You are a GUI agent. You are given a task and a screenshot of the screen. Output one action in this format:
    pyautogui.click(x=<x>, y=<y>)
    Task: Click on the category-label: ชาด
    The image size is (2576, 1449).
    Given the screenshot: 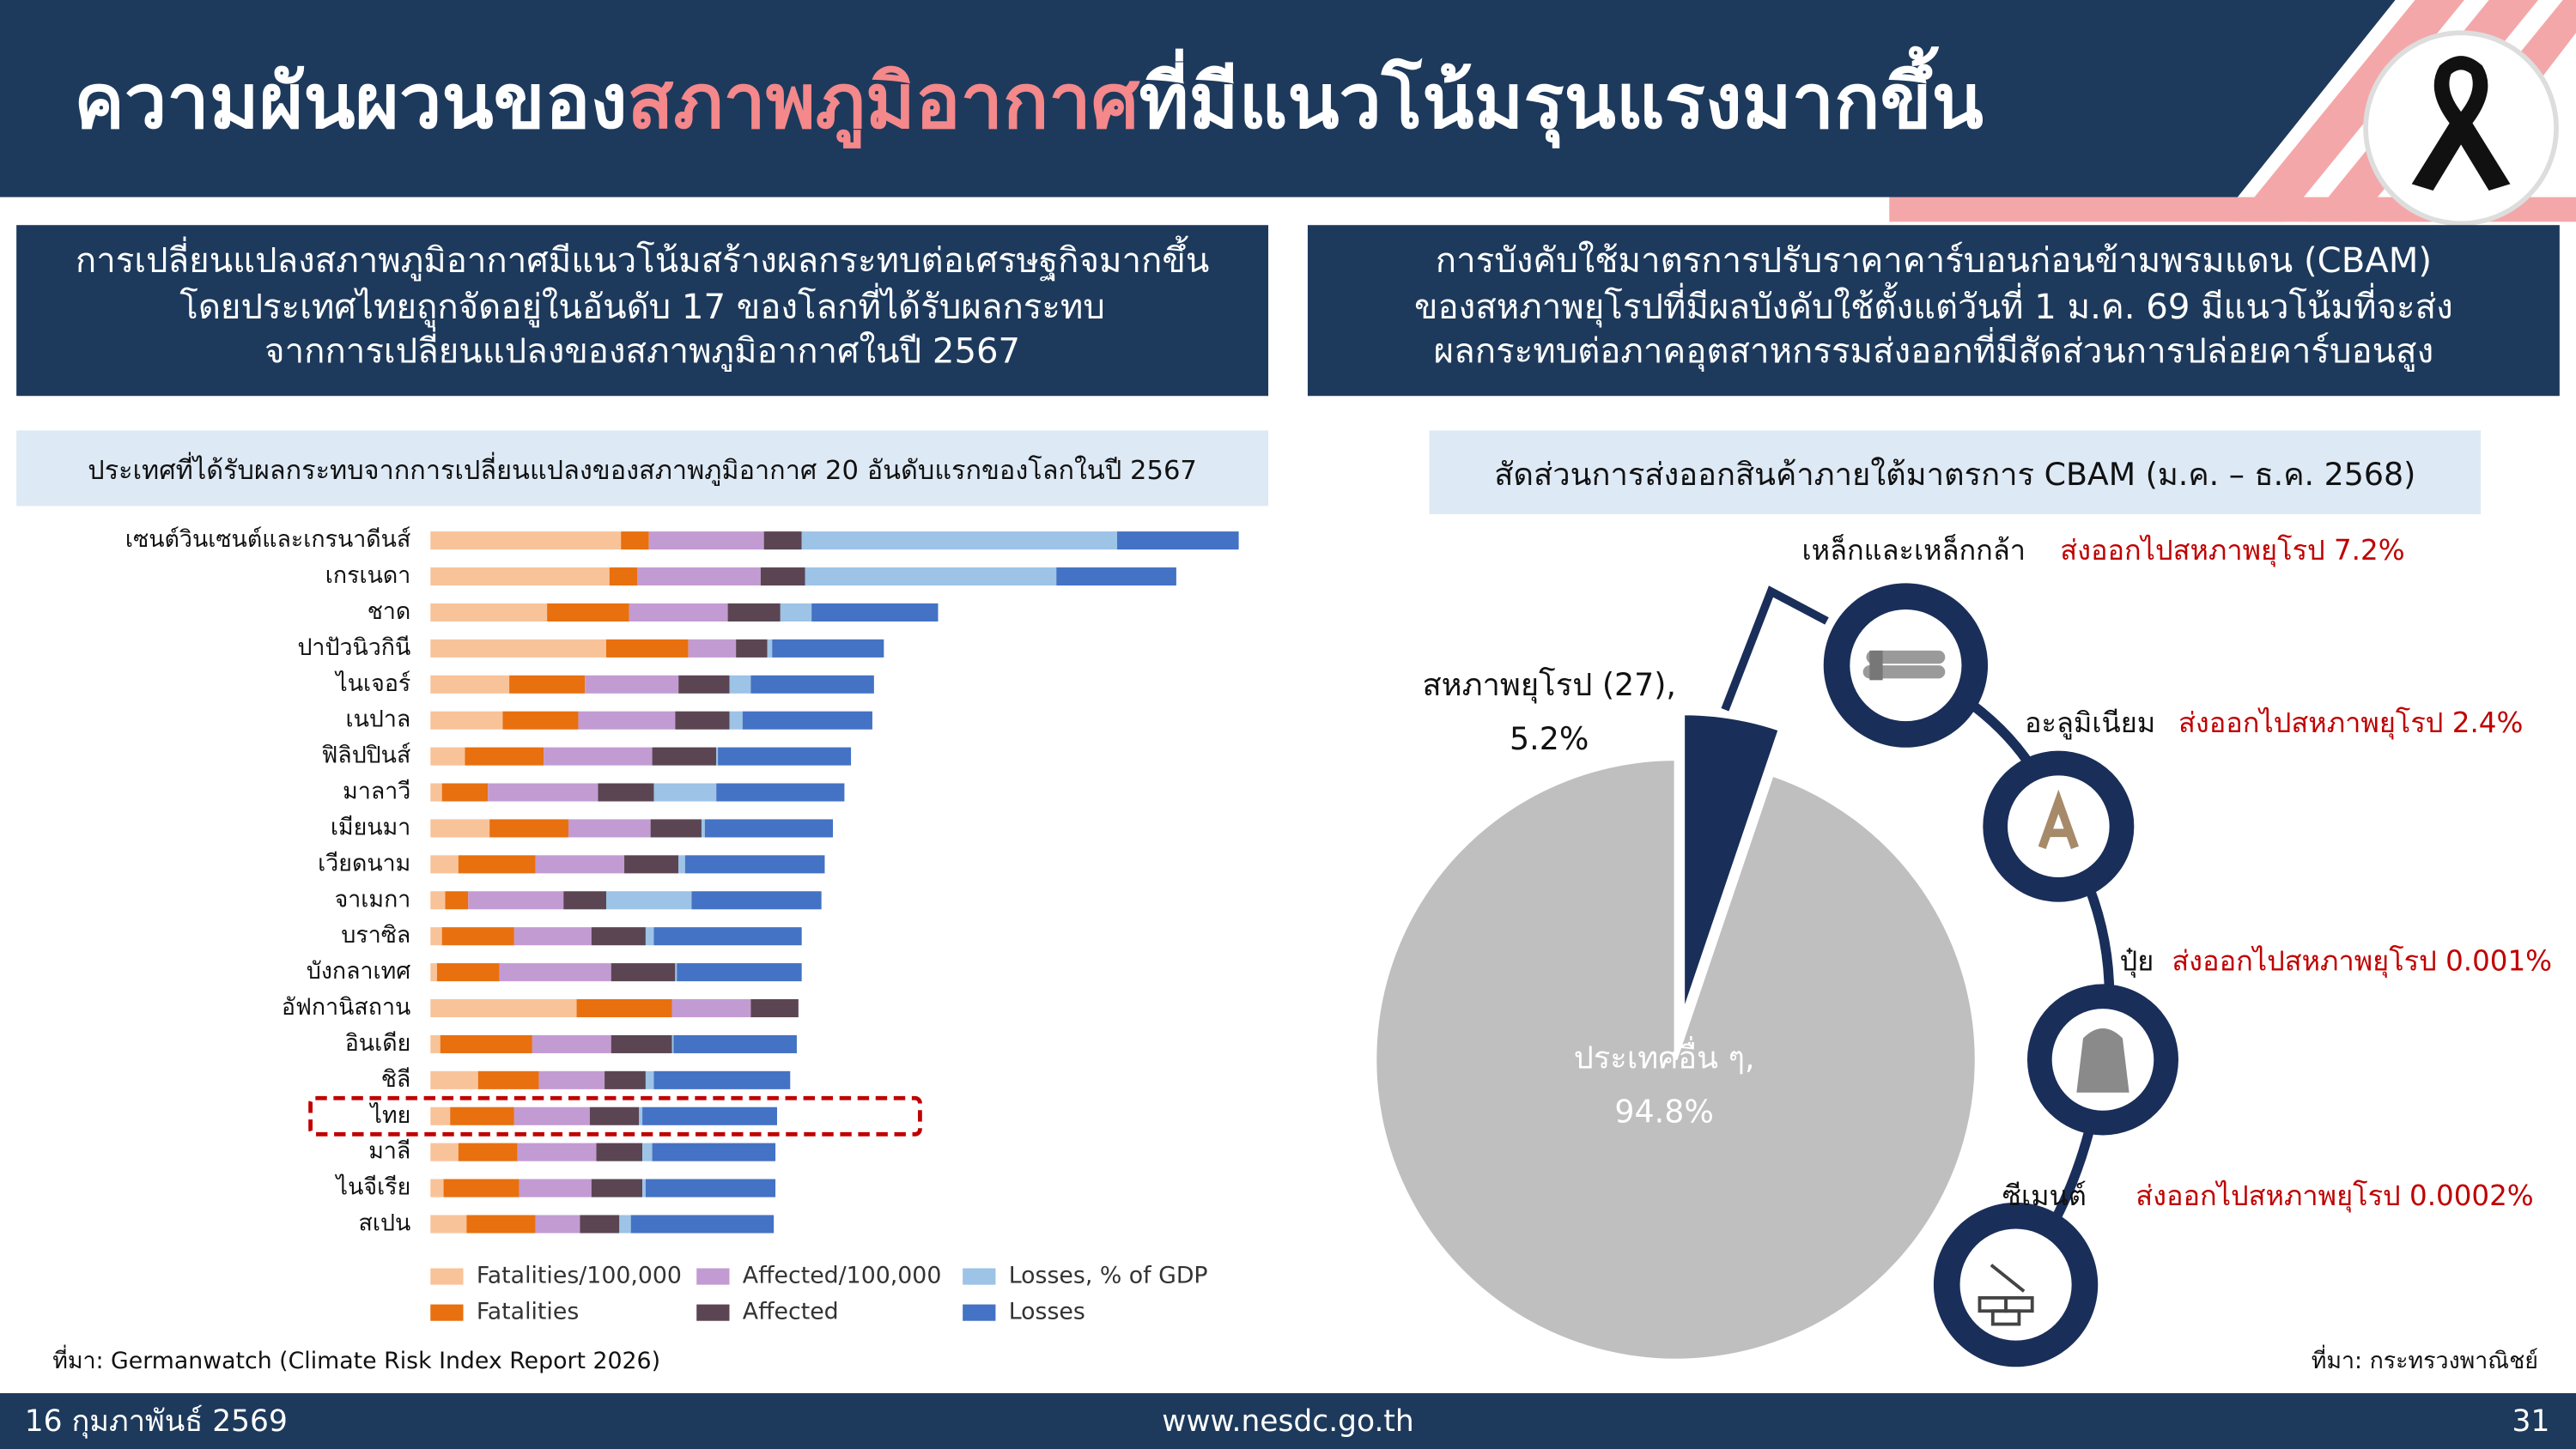 What is the action you would take?
    pyautogui.click(x=389, y=611)
    